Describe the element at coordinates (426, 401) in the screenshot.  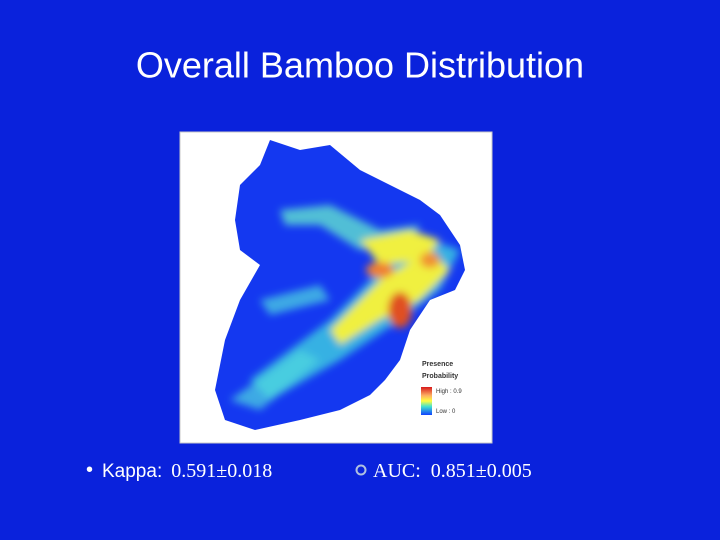
I see `legend-gradient` at that location.